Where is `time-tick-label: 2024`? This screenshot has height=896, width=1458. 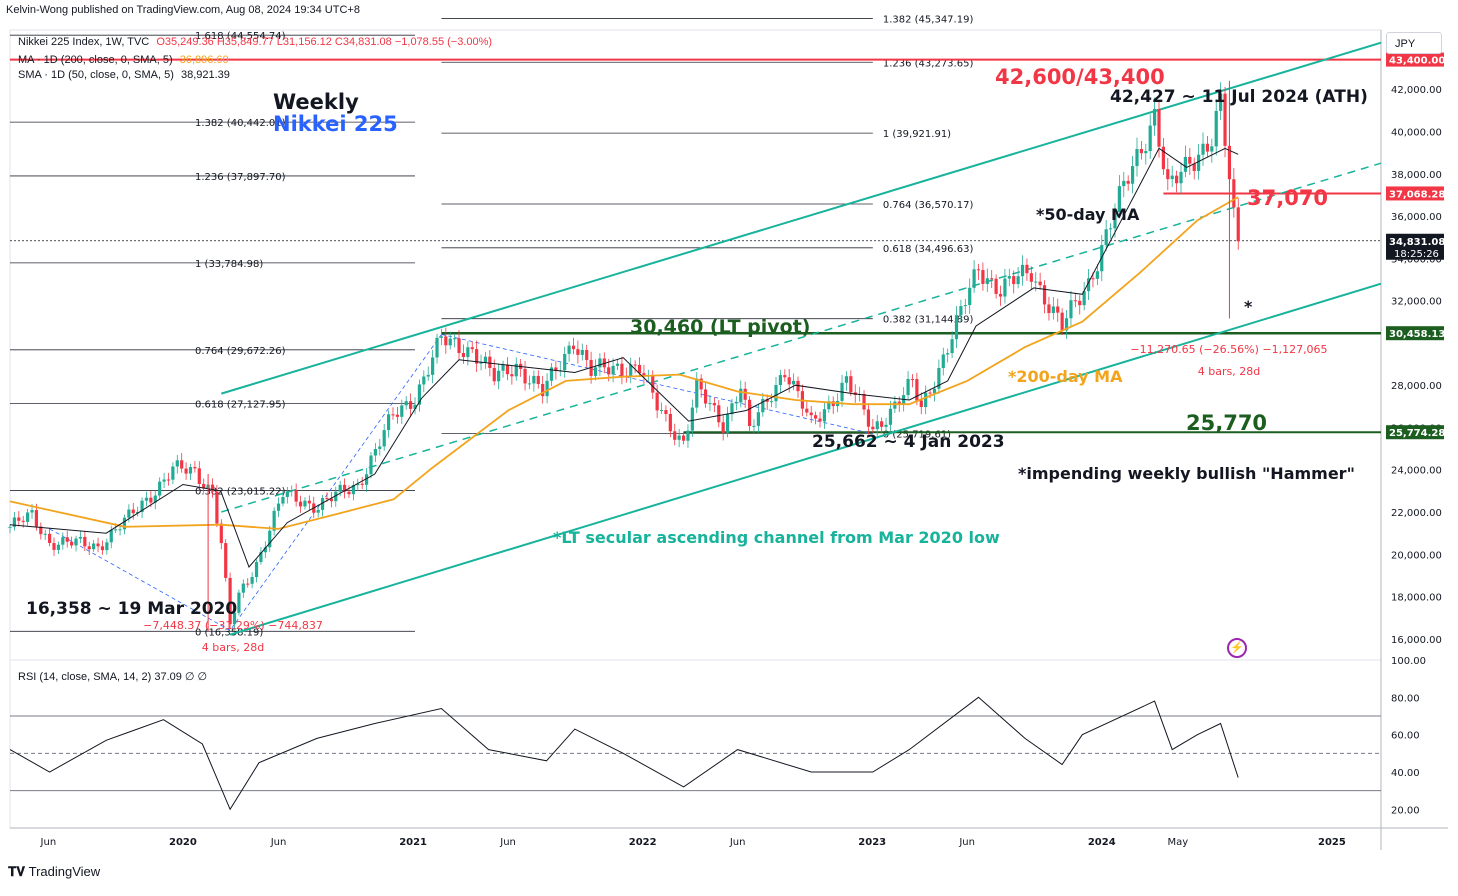
time-tick-label: 2024 is located at coordinates (1102, 842).